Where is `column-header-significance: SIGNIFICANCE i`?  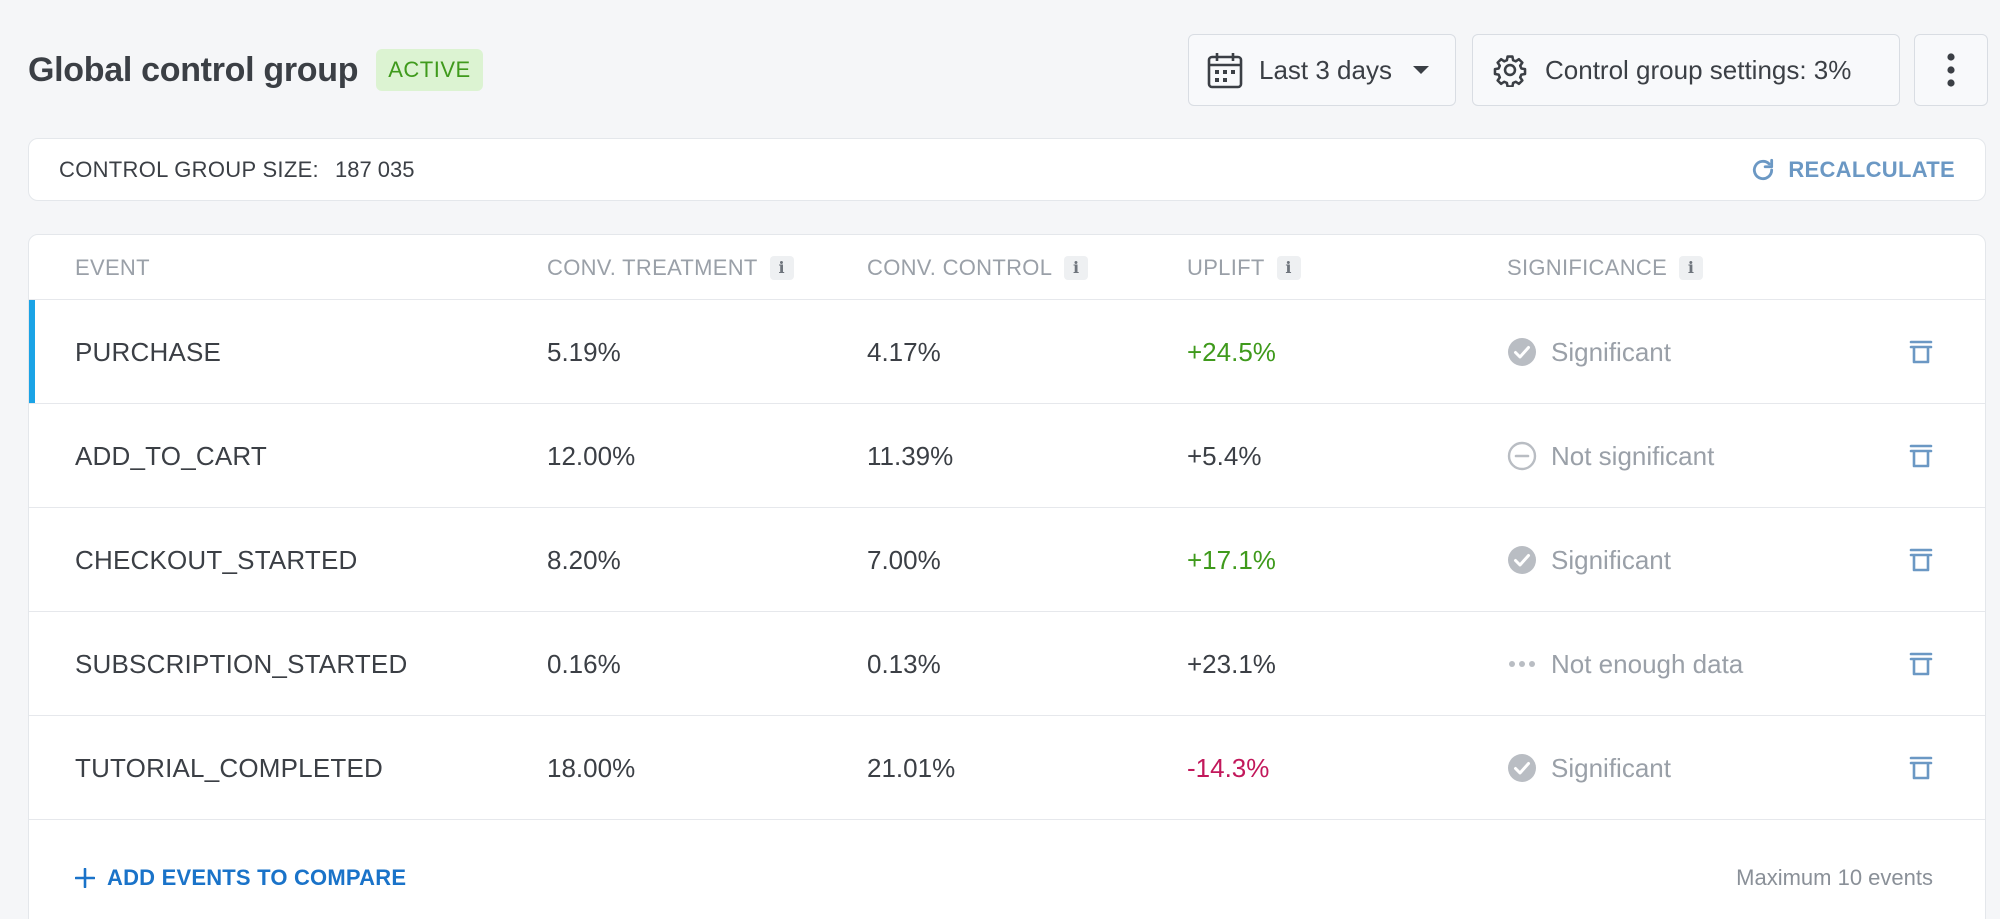 column-header-significance: SIGNIFICANCE i is located at coordinates (1605, 267).